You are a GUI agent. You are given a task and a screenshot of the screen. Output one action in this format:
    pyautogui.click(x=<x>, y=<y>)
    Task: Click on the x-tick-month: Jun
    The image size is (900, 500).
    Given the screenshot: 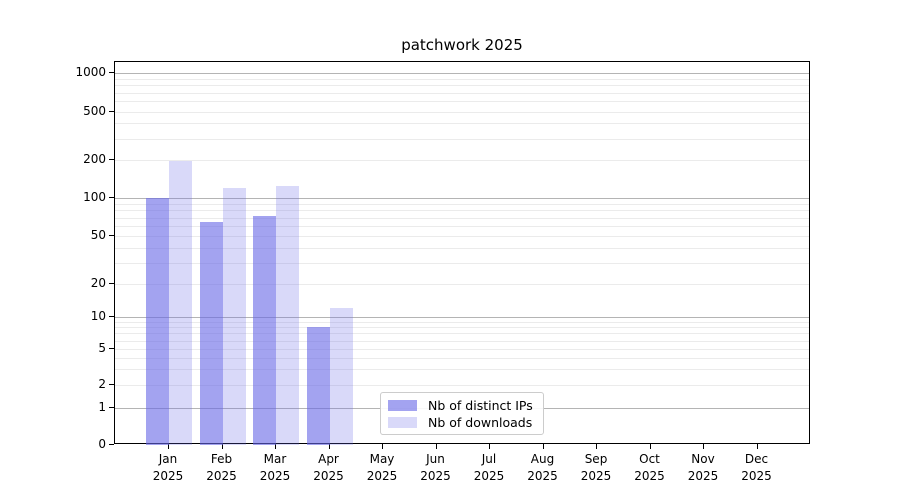 What is the action you would take?
    pyautogui.click(x=435, y=459)
    